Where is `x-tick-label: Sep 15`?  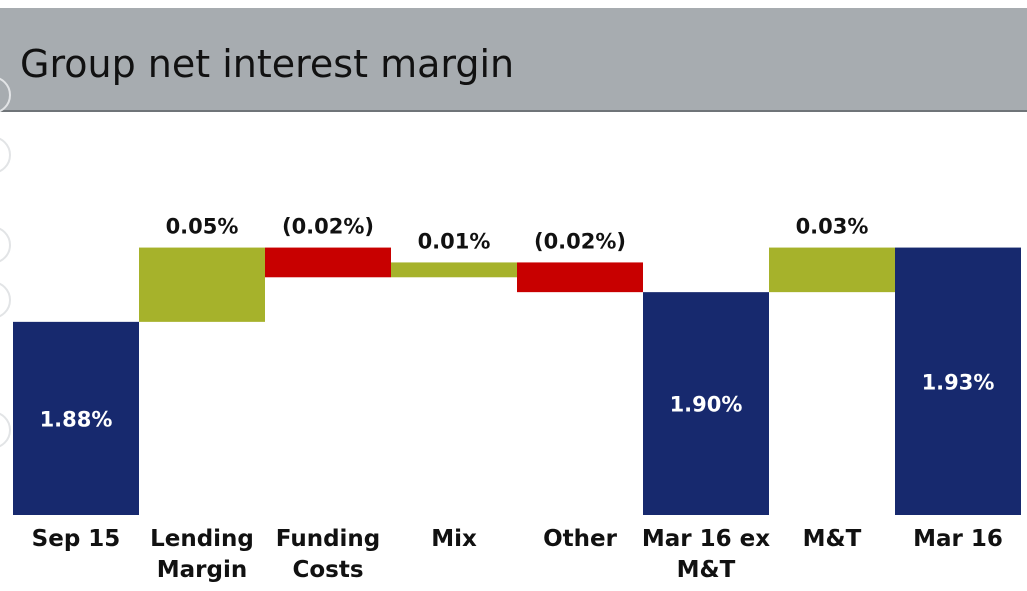 x-tick-label: Sep 15 is located at coordinates (76, 539).